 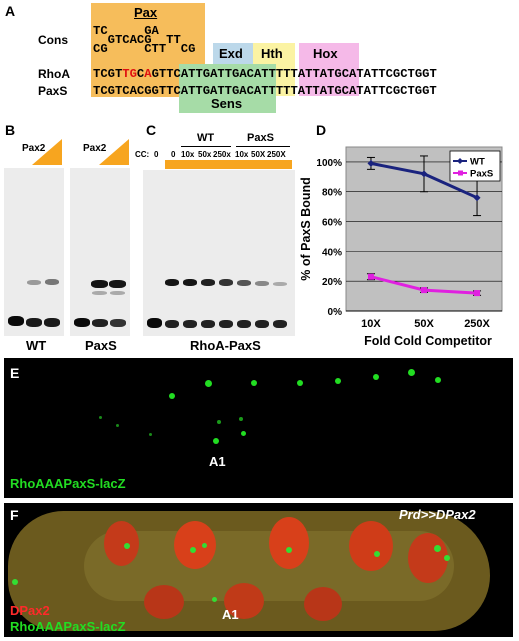 What do you see at coordinates (321, 130) in the screenshot?
I see `panel-d-label: D` at bounding box center [321, 130].